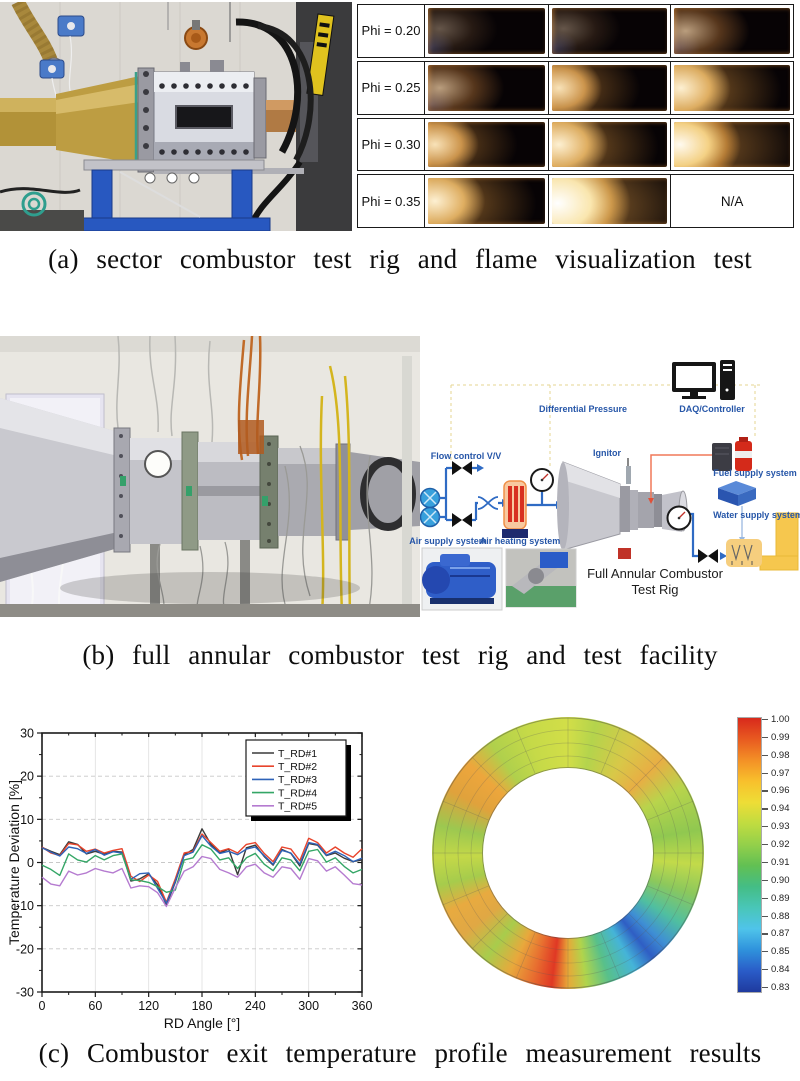 Image resolution: width=800 pixels, height=1081 pixels. I want to click on teal-coil, so click(34, 204).